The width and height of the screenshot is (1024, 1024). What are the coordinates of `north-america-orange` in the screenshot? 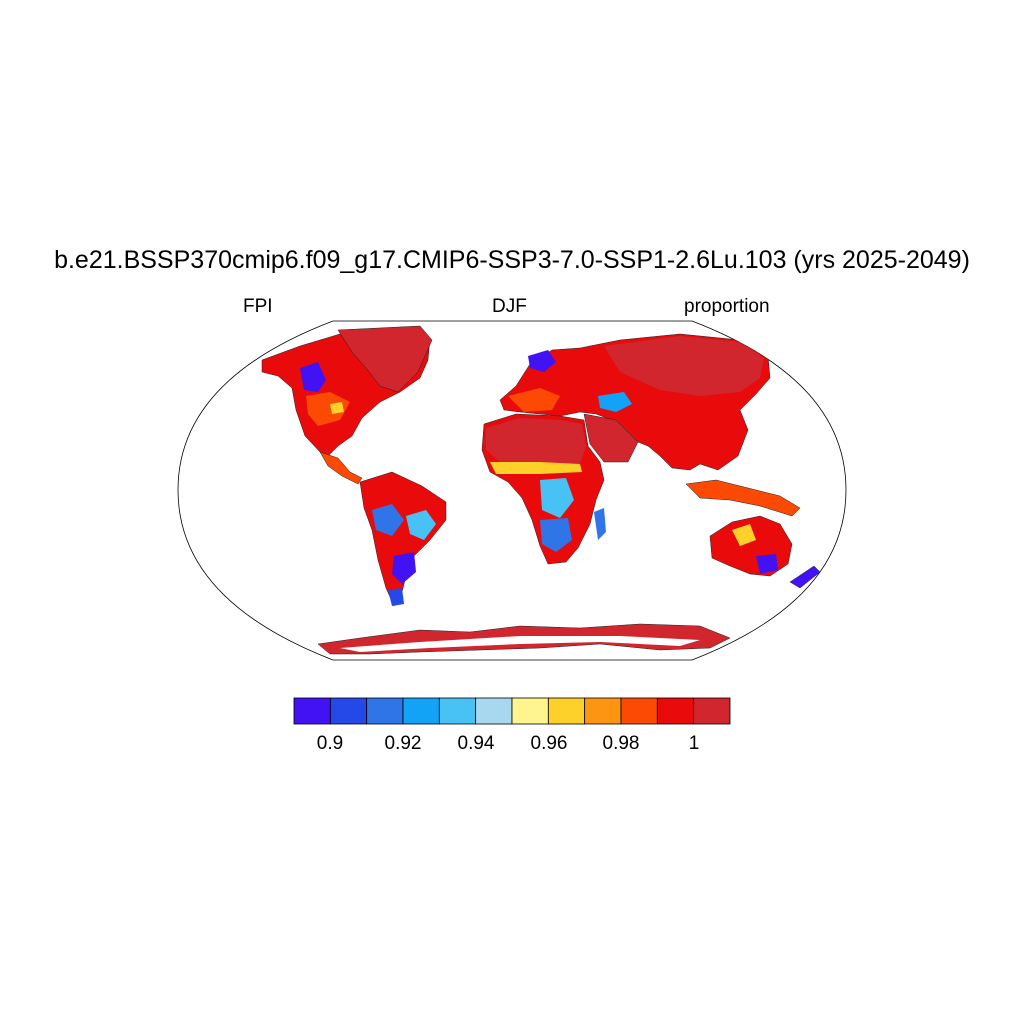 It's located at (328, 409).